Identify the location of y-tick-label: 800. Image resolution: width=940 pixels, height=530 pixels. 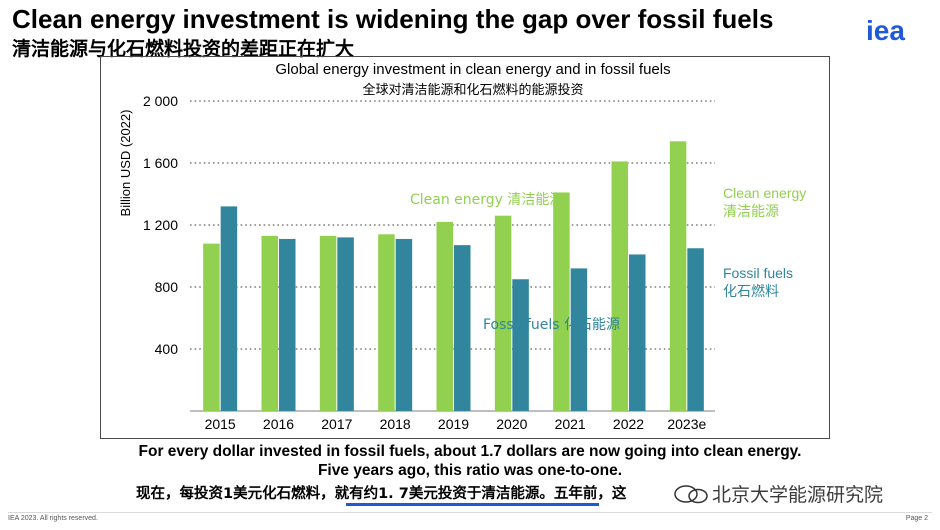
(167, 287).